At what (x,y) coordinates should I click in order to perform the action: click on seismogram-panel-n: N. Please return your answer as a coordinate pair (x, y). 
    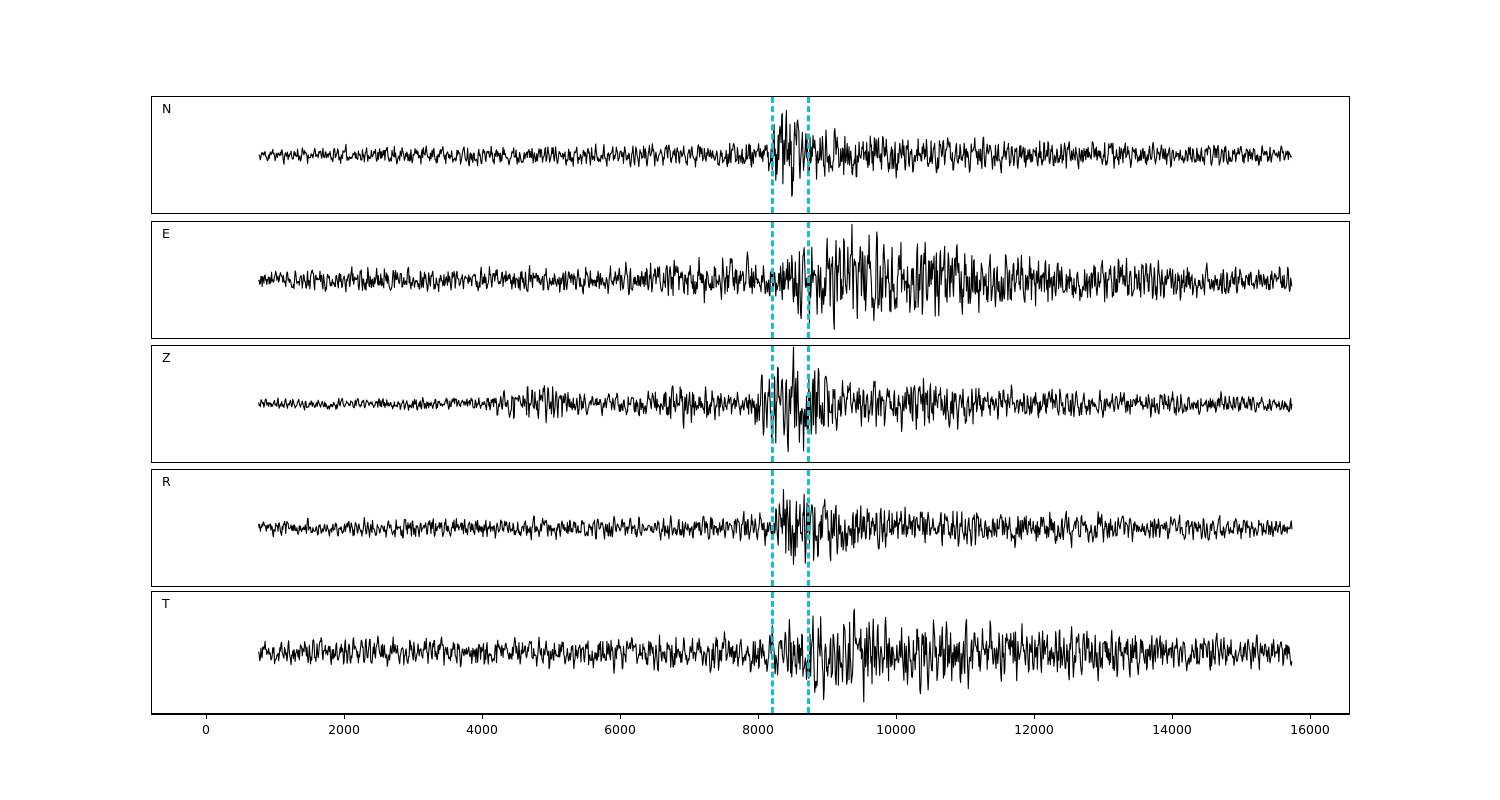
    Looking at the image, I should click on (750, 155).